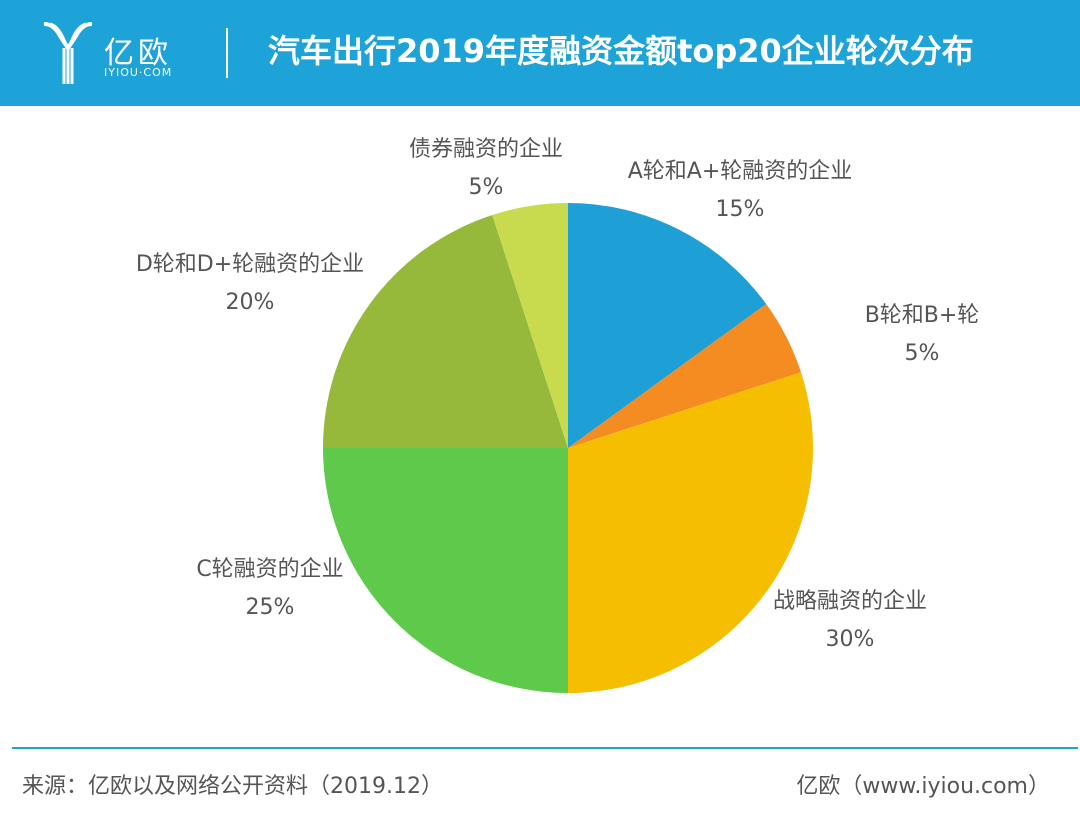 This screenshot has width=1080, height=818. I want to click on source-note: 来源：亿欧以及网络公开资料（2019.12）, so click(232, 786).